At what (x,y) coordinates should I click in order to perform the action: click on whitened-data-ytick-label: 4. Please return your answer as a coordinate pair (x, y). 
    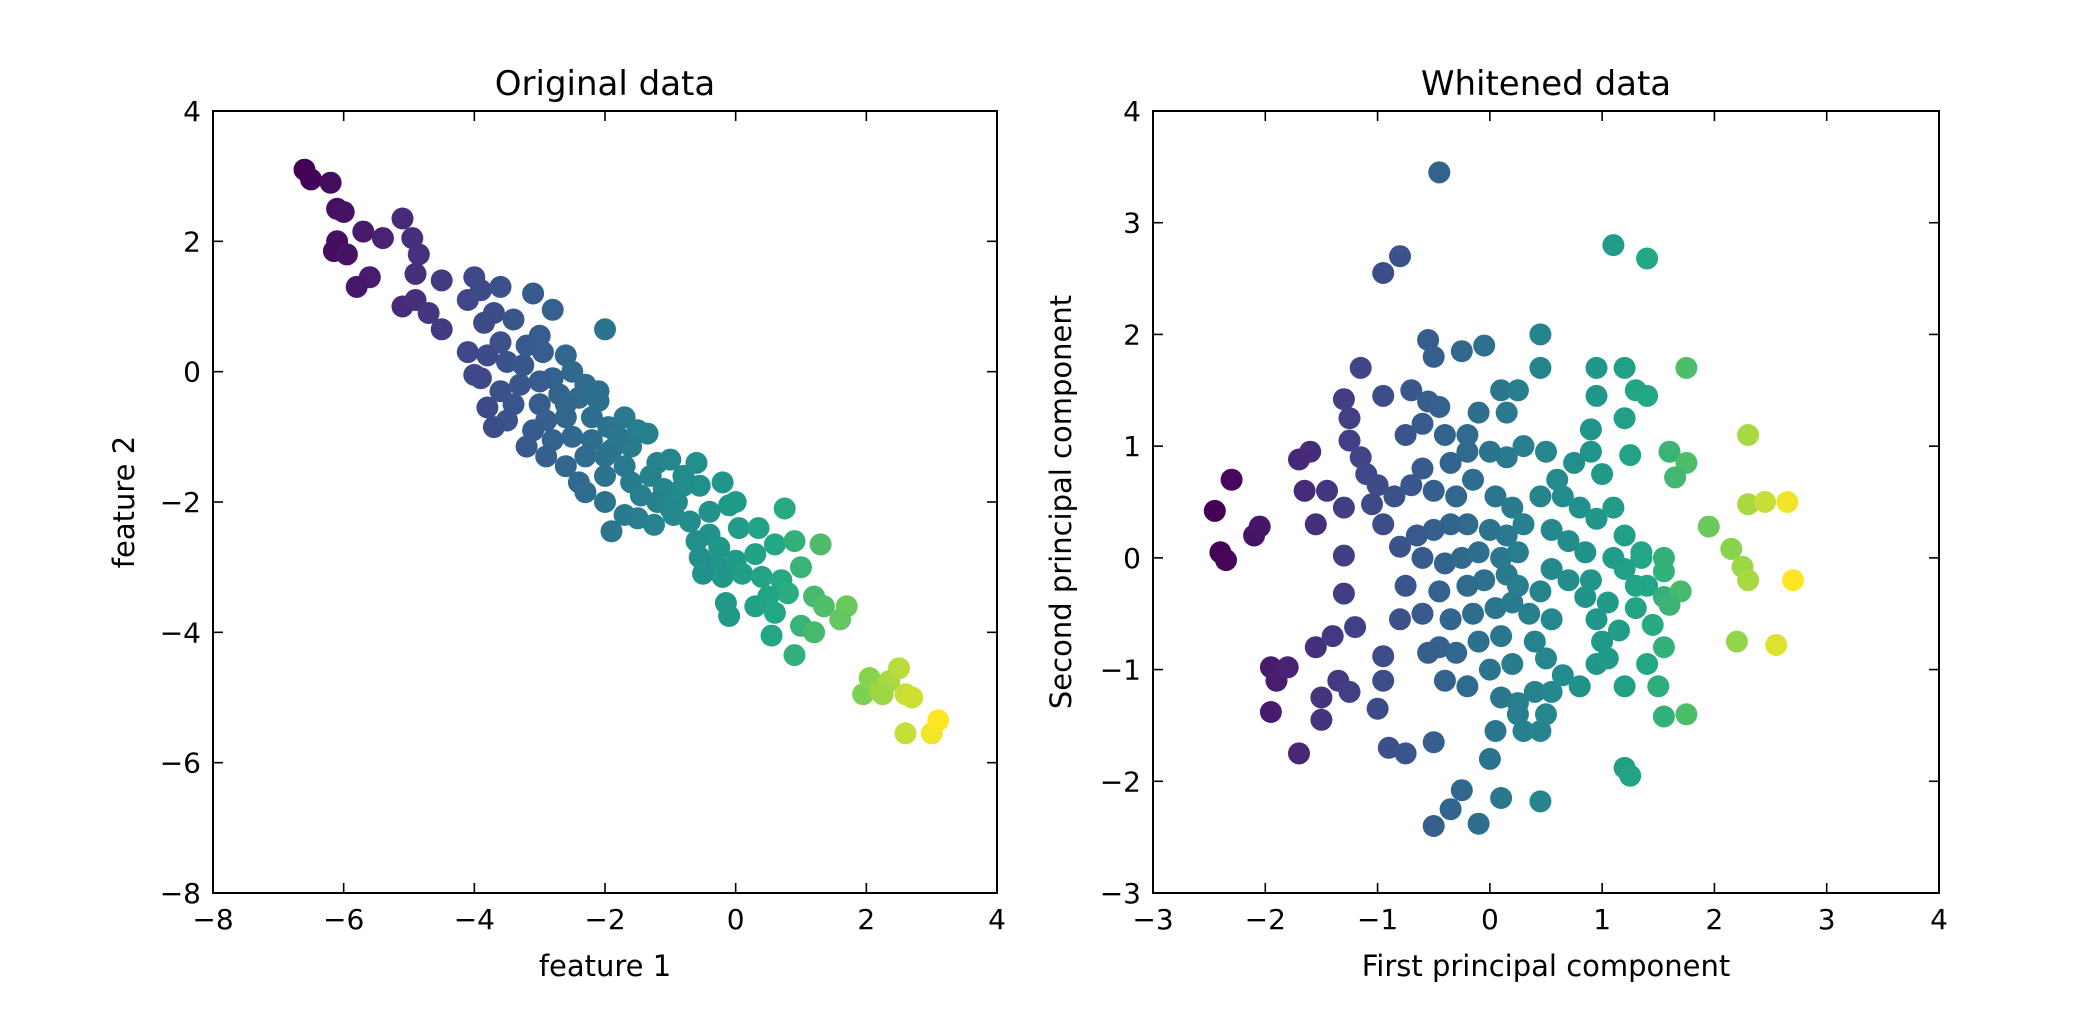
    Looking at the image, I should click on (1132, 111).